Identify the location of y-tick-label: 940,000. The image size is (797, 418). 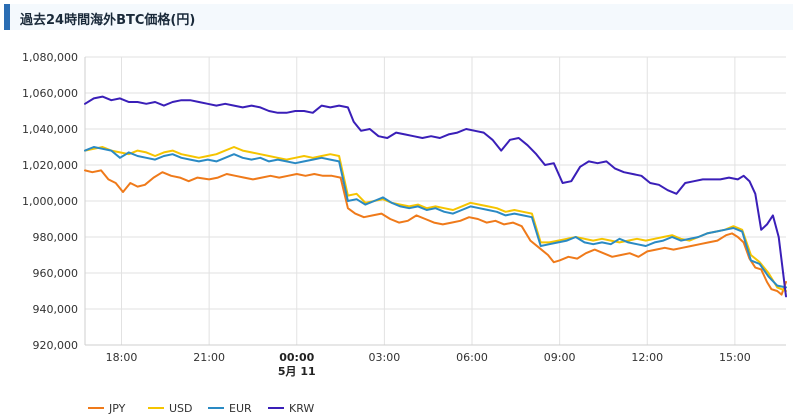
(56, 309).